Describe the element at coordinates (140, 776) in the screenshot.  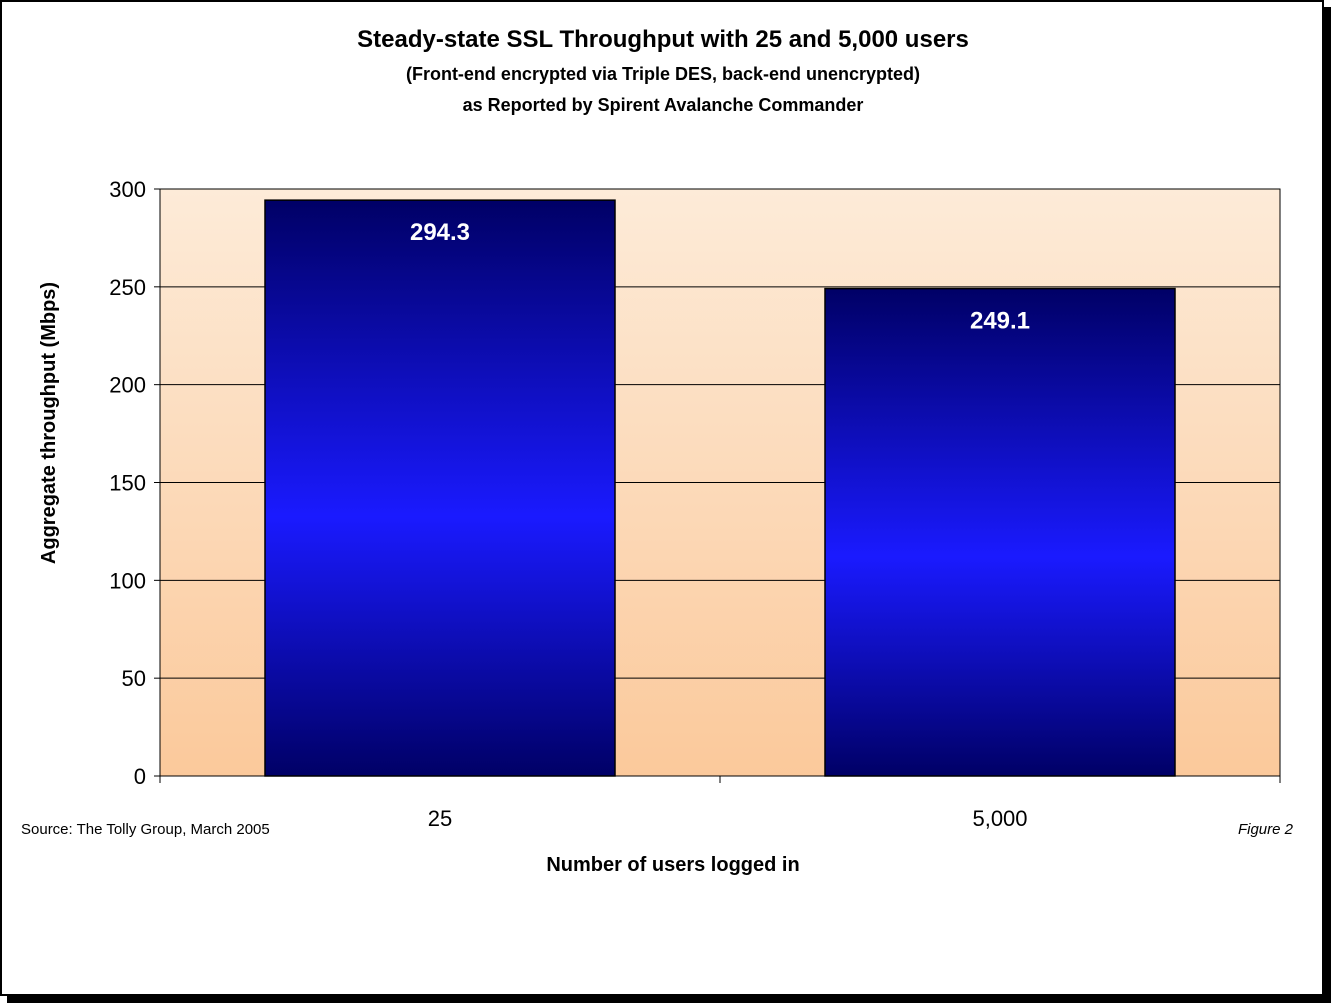
I see `y-tick-label: 0` at that location.